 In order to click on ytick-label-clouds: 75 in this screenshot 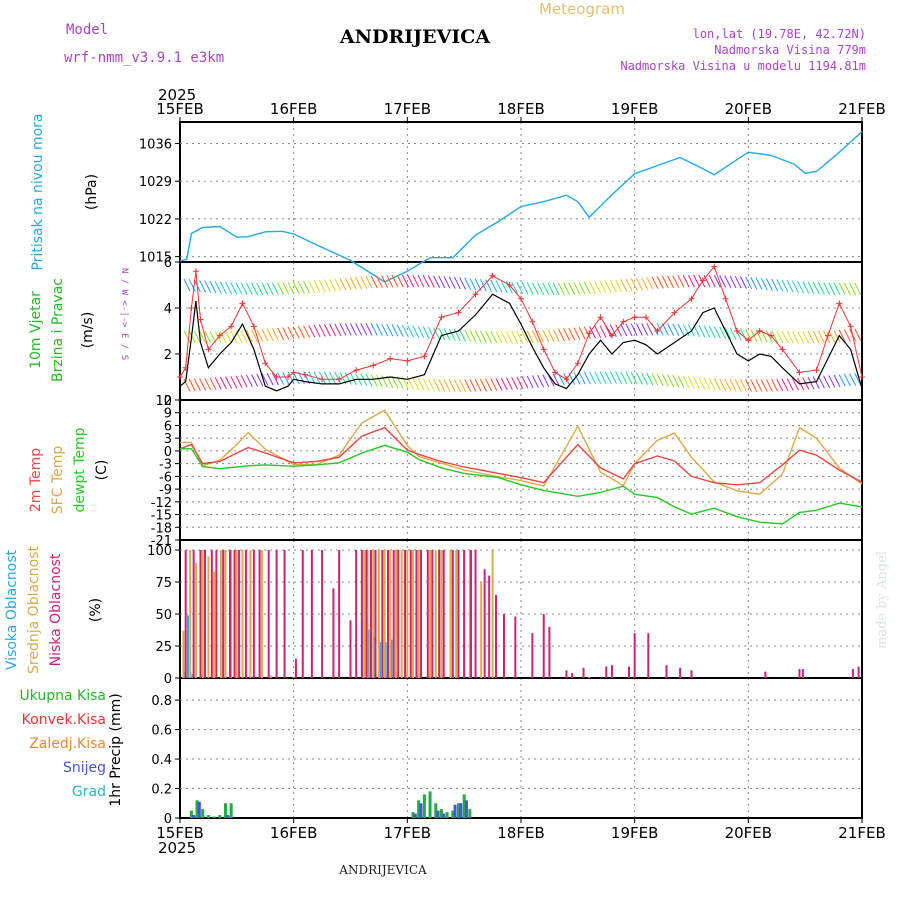, I will do `click(163, 583)`.